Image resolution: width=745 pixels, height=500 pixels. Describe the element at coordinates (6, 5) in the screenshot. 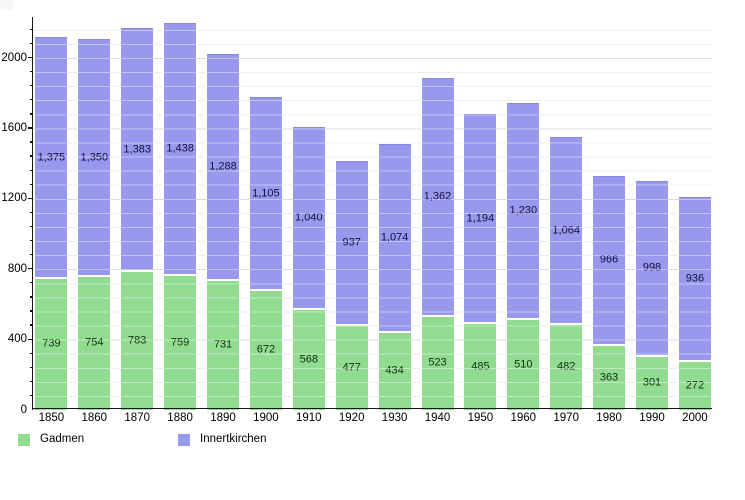

I see `corner-artifact` at that location.